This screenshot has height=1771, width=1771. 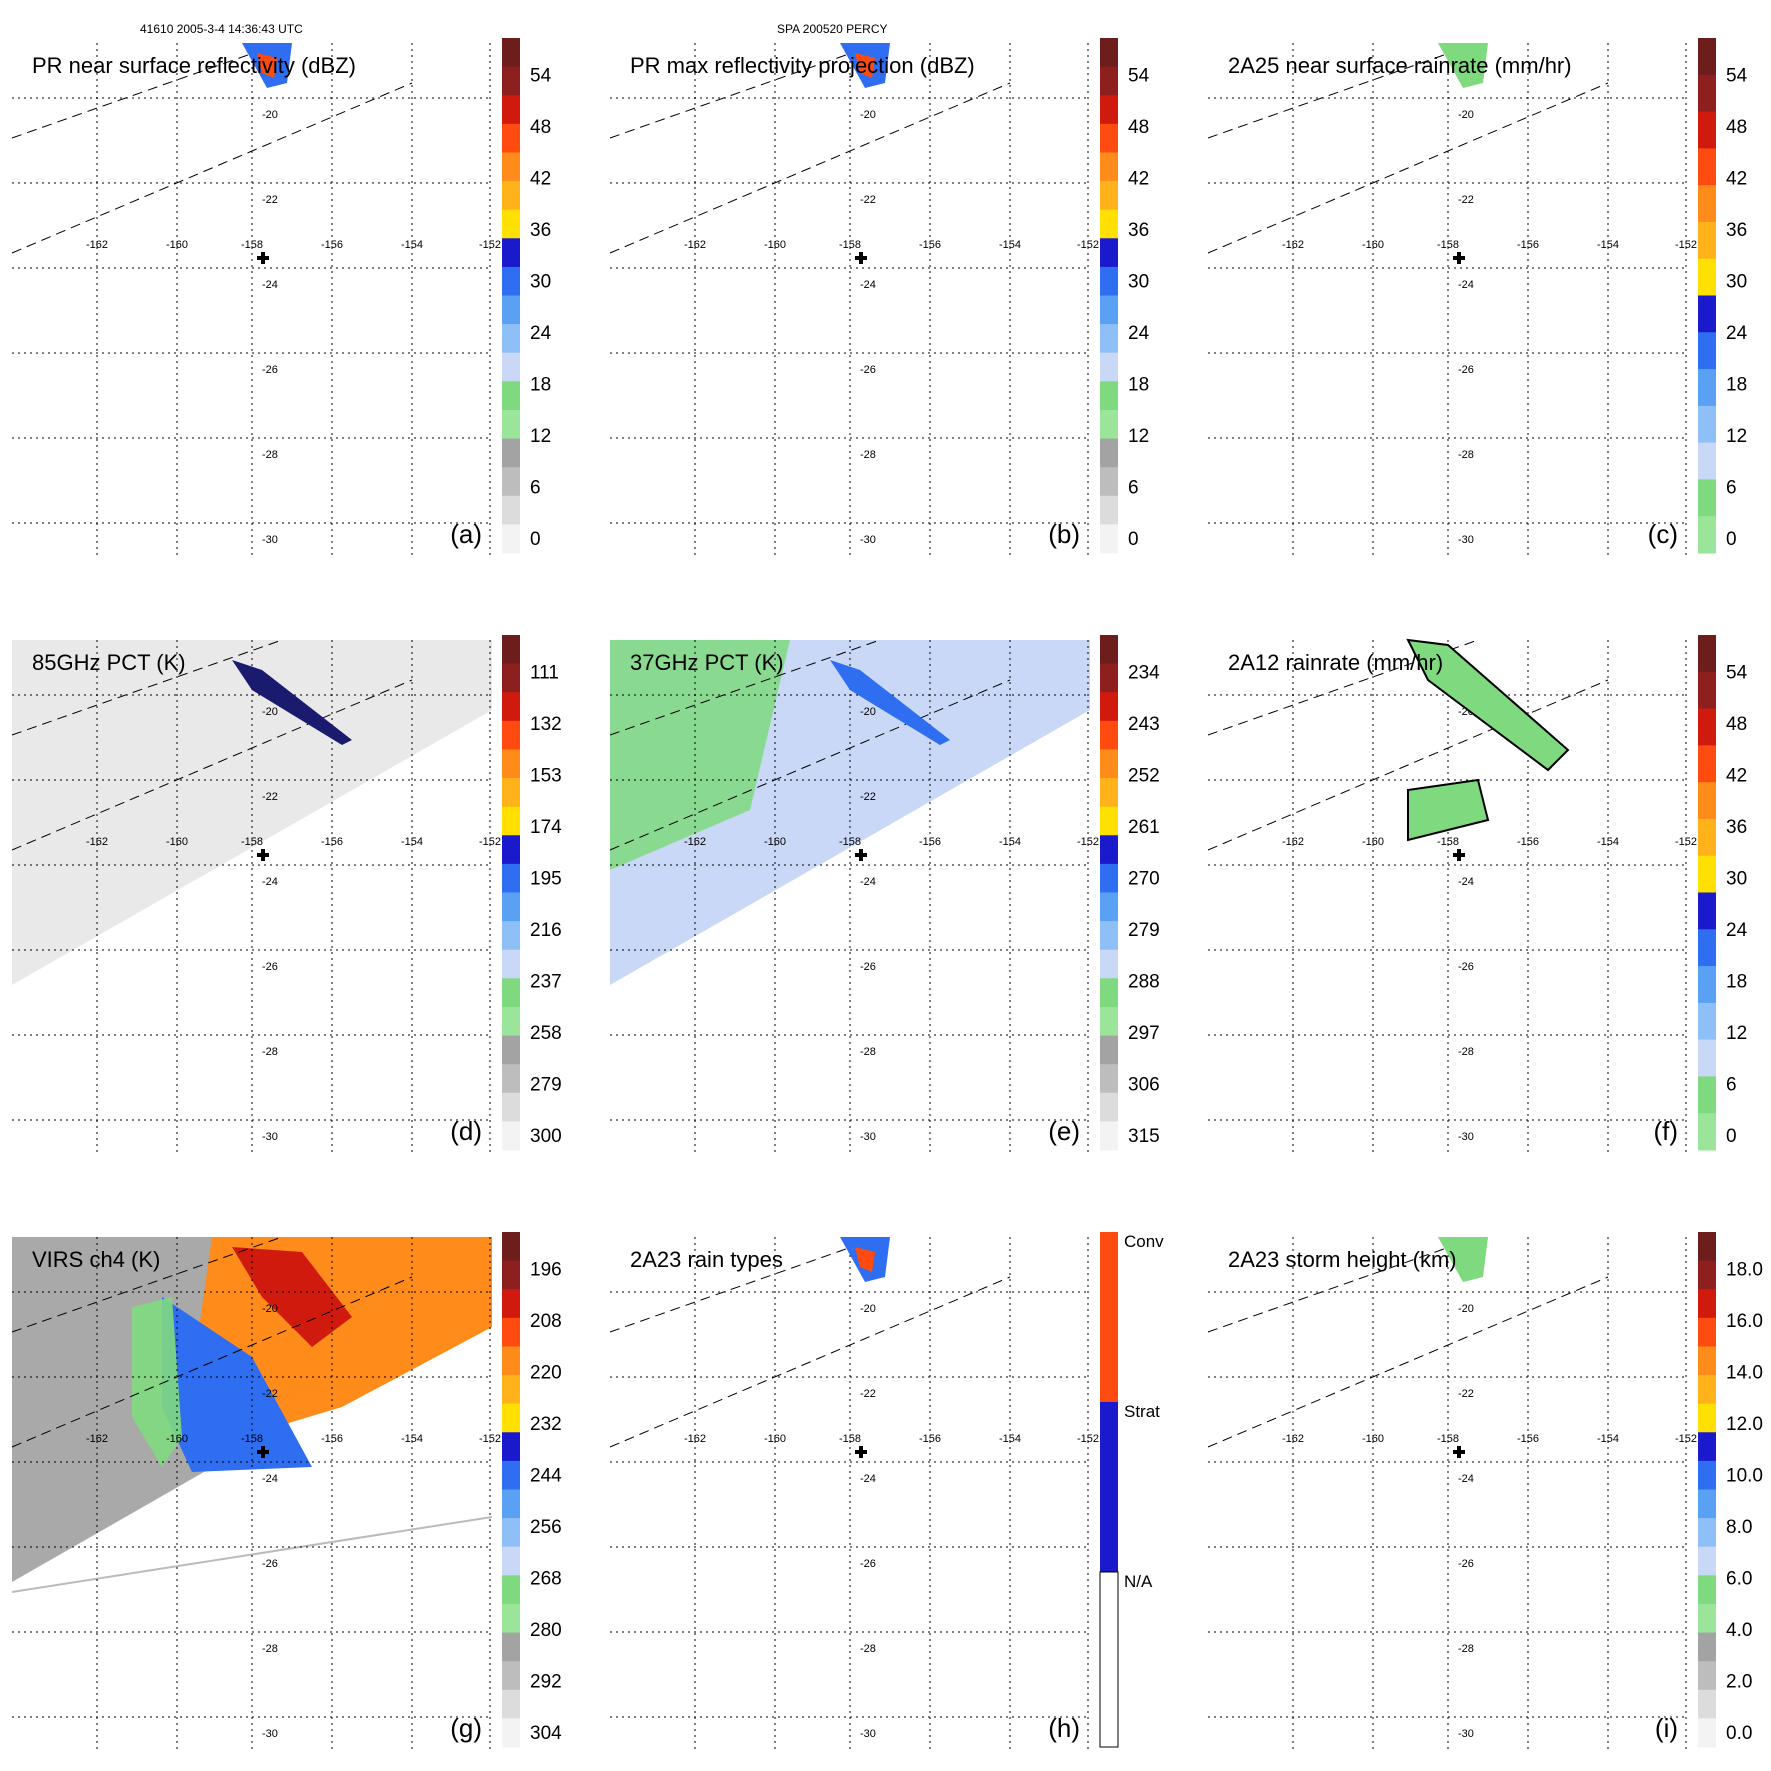 What do you see at coordinates (221, 29) in the screenshot?
I see `header-orbit-time: 41610 2005-3-4 14:36:43 UTC` at bounding box center [221, 29].